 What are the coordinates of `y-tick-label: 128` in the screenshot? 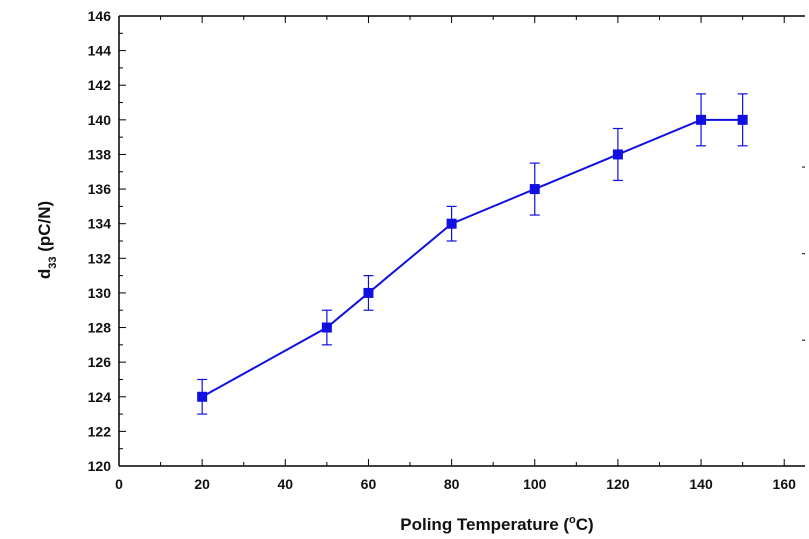 It's located at (100, 328).